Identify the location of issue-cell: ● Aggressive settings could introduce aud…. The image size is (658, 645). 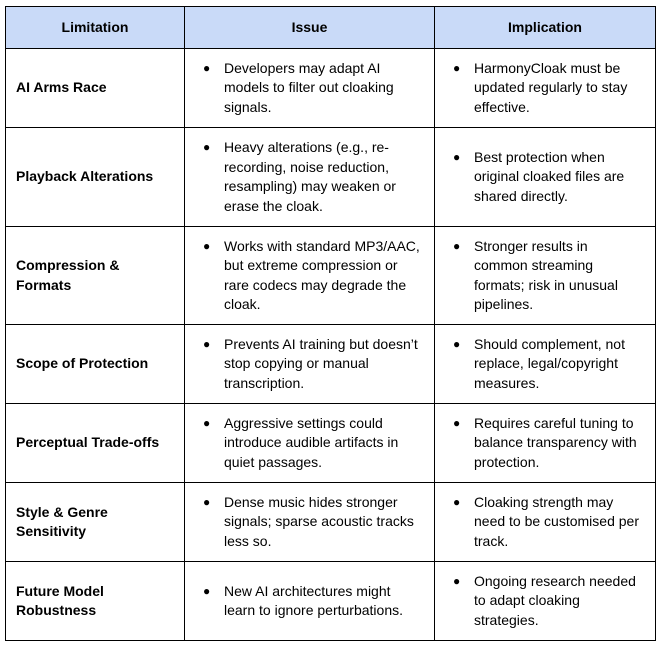
(309, 443).